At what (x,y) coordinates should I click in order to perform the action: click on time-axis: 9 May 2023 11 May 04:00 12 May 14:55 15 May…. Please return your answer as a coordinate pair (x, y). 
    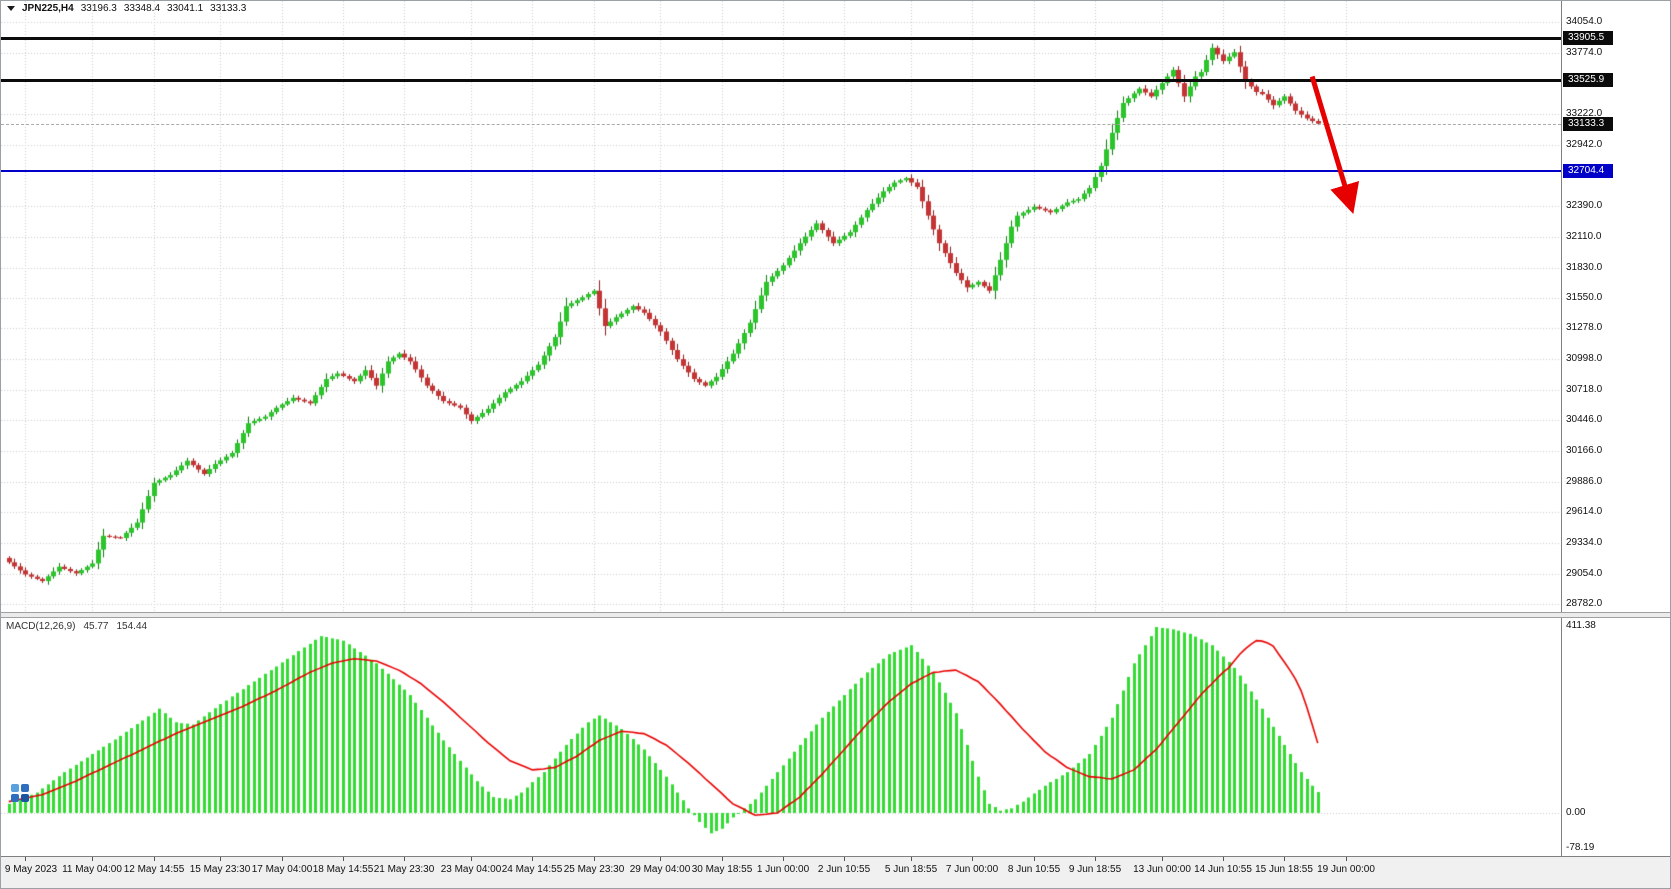
    Looking at the image, I should click on (835, 872).